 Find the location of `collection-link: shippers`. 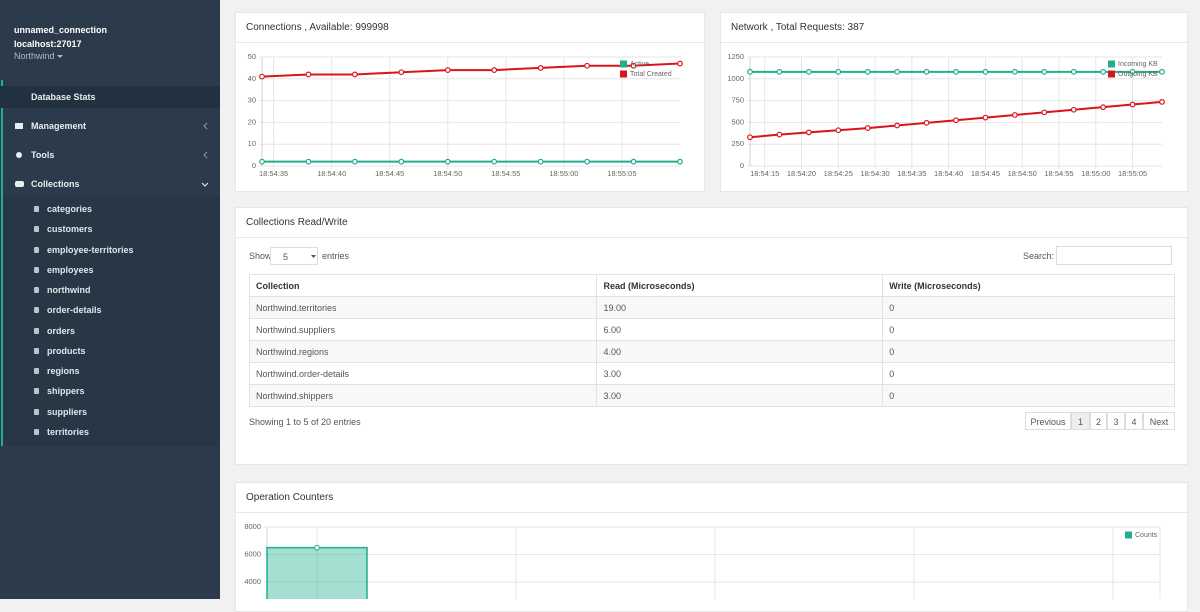

collection-link: shippers is located at coordinates (109, 391).